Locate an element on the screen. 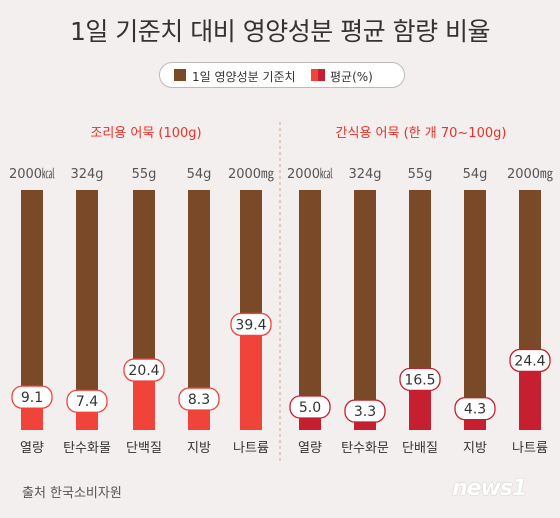 The width and height of the screenshot is (560, 518). data-label: 39.4 is located at coordinates (250, 325).